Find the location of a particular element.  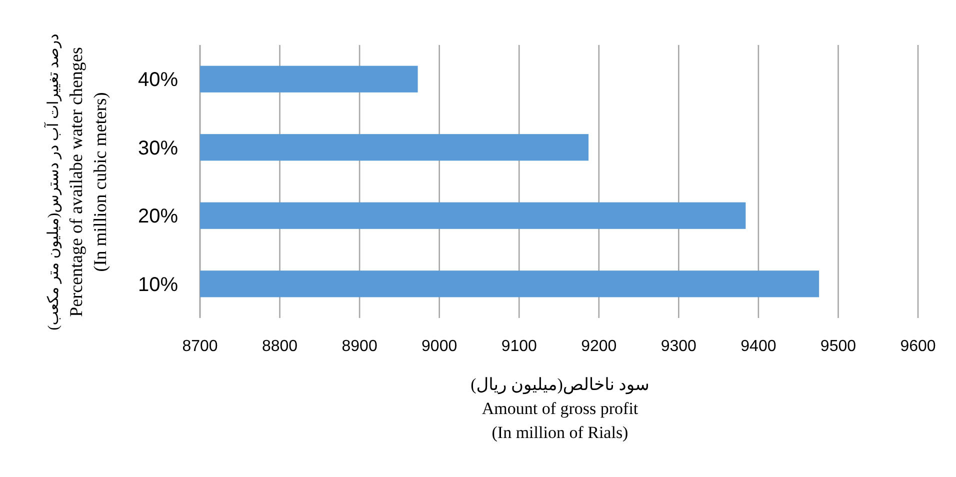

x-tick-label: 9400 is located at coordinates (758, 346).